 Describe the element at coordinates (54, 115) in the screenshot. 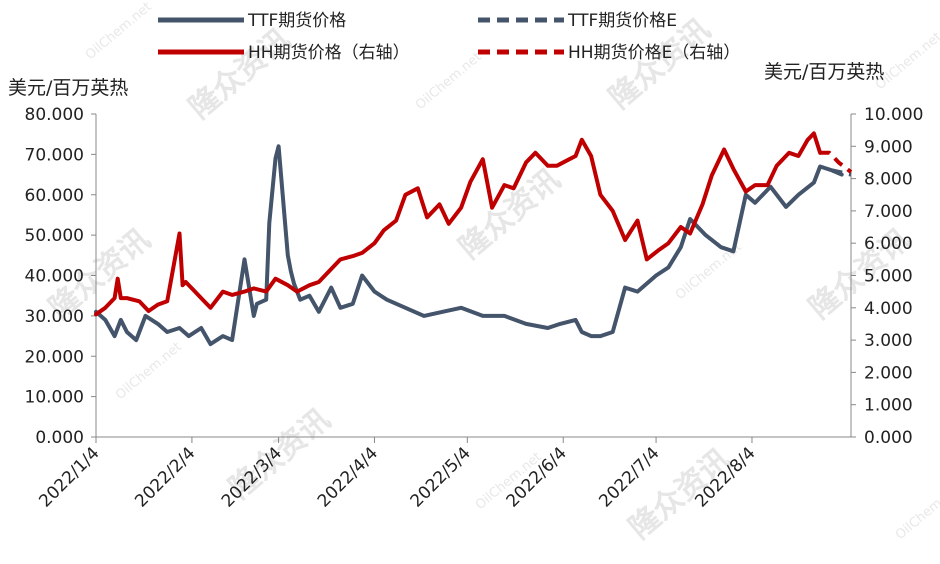

I see `left-tick-label: 80.000` at that location.